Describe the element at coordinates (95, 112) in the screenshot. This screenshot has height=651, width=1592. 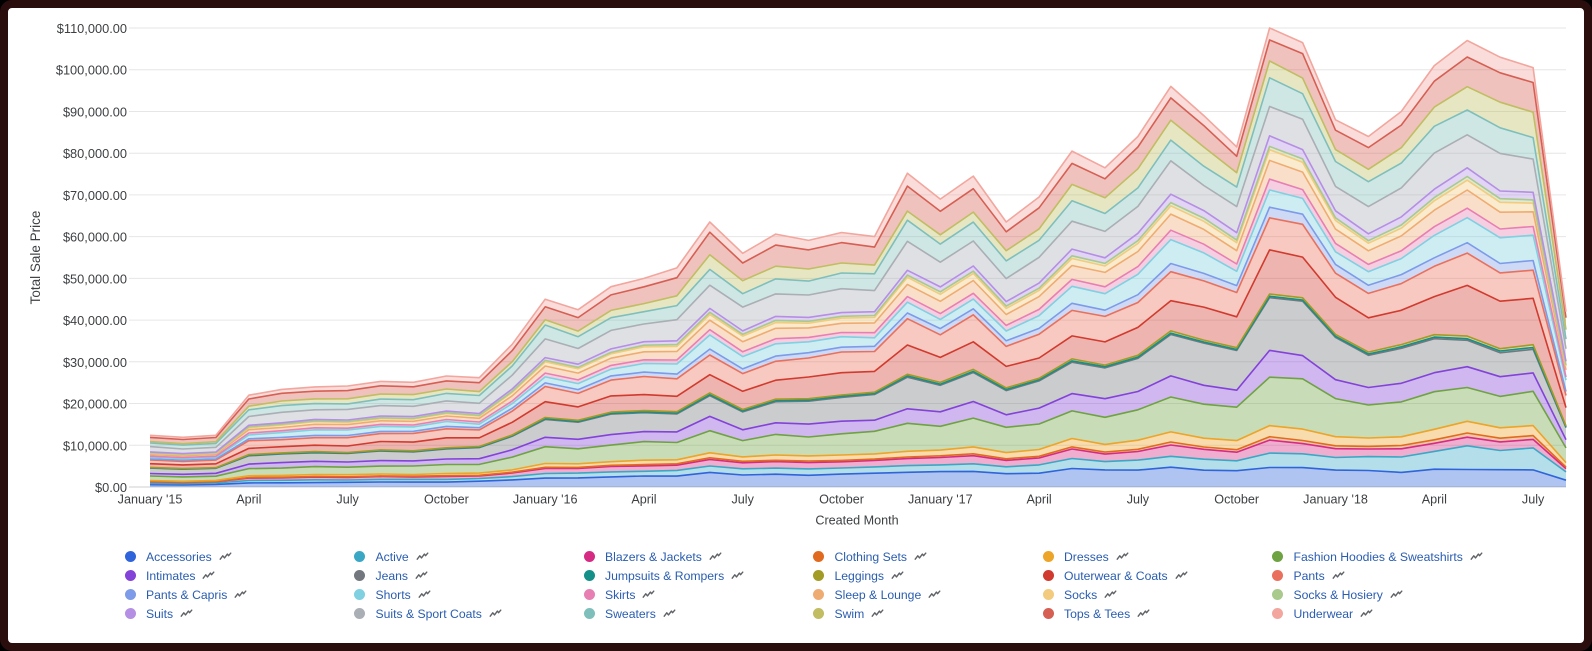
I see `svg-text: $90,000.00` at that location.